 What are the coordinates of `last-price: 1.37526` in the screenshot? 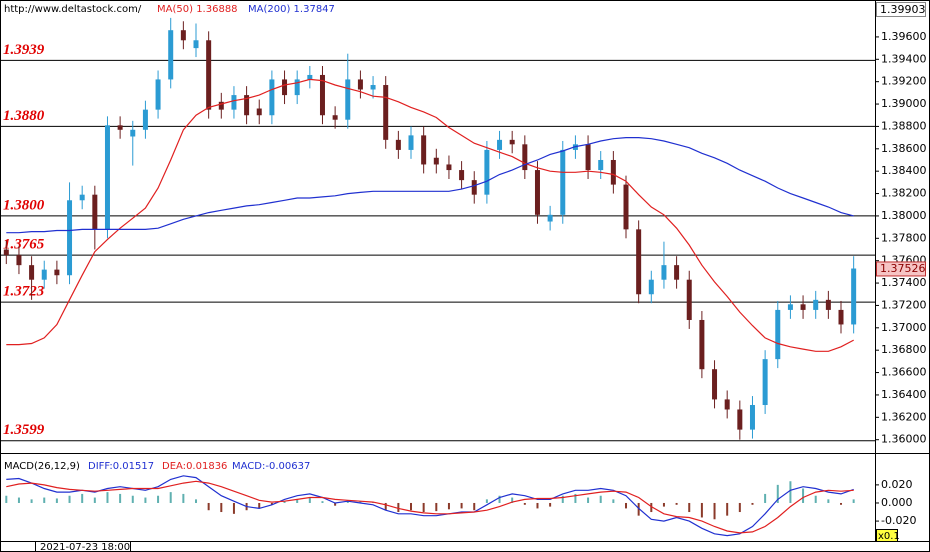 It's located at (903, 268).